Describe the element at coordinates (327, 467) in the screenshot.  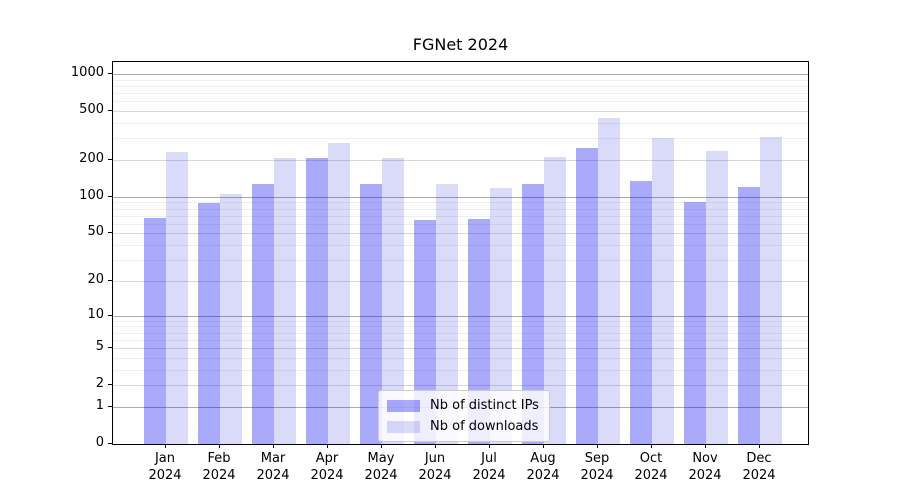
I see `x-tick-label: Apr 2024` at that location.